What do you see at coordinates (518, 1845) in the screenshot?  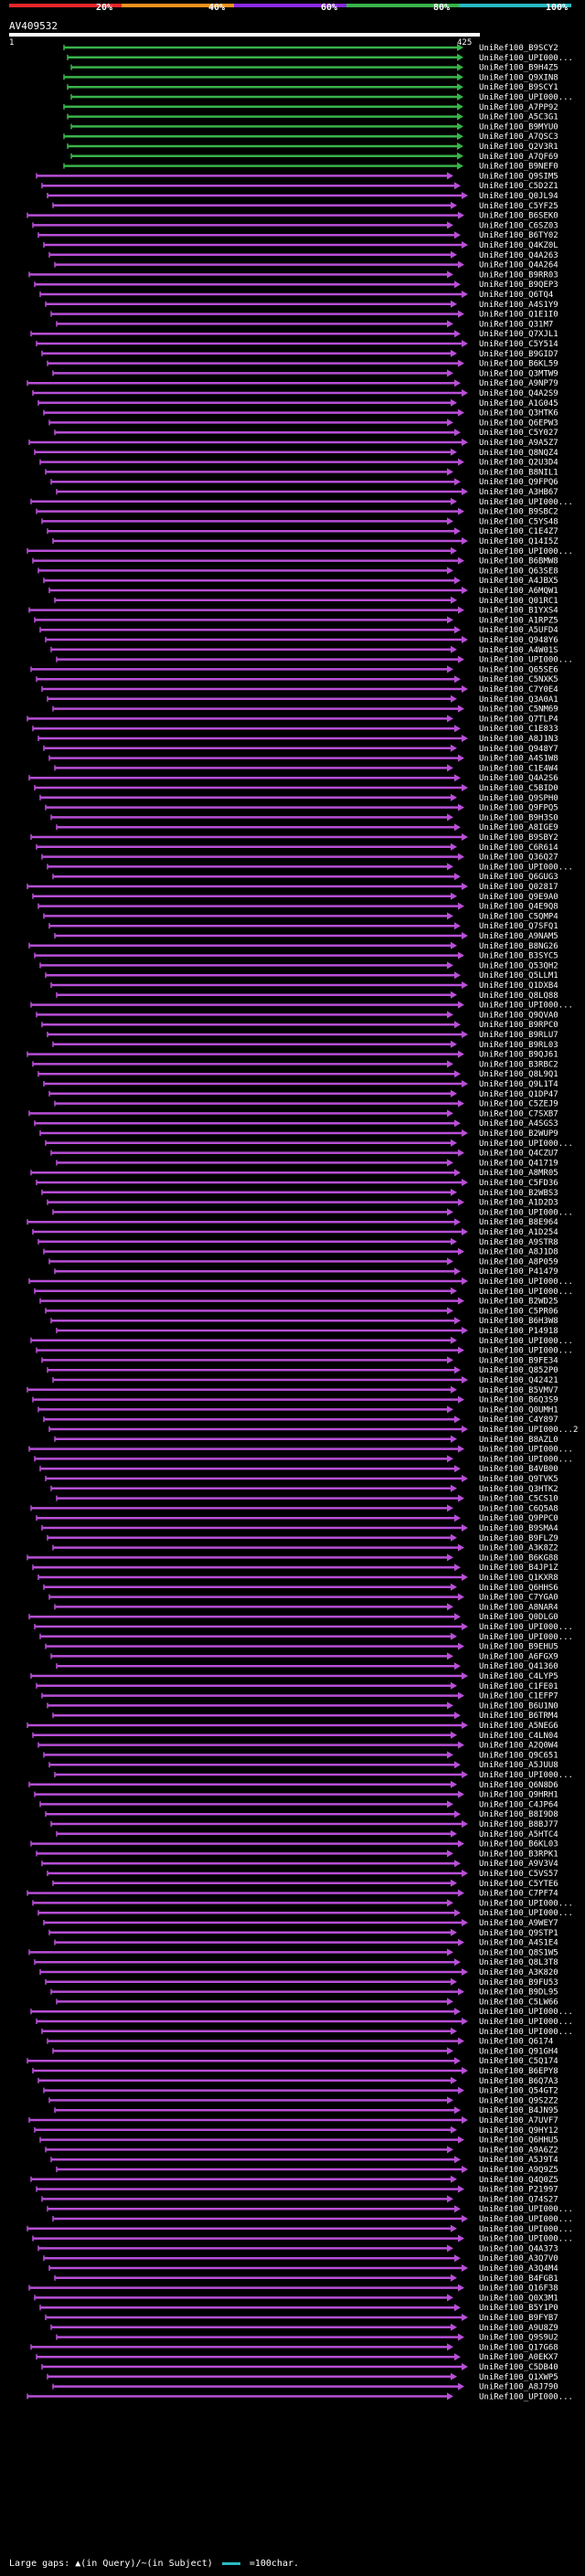 I see `hit-label: UniRef100_B6KL03` at bounding box center [518, 1845].